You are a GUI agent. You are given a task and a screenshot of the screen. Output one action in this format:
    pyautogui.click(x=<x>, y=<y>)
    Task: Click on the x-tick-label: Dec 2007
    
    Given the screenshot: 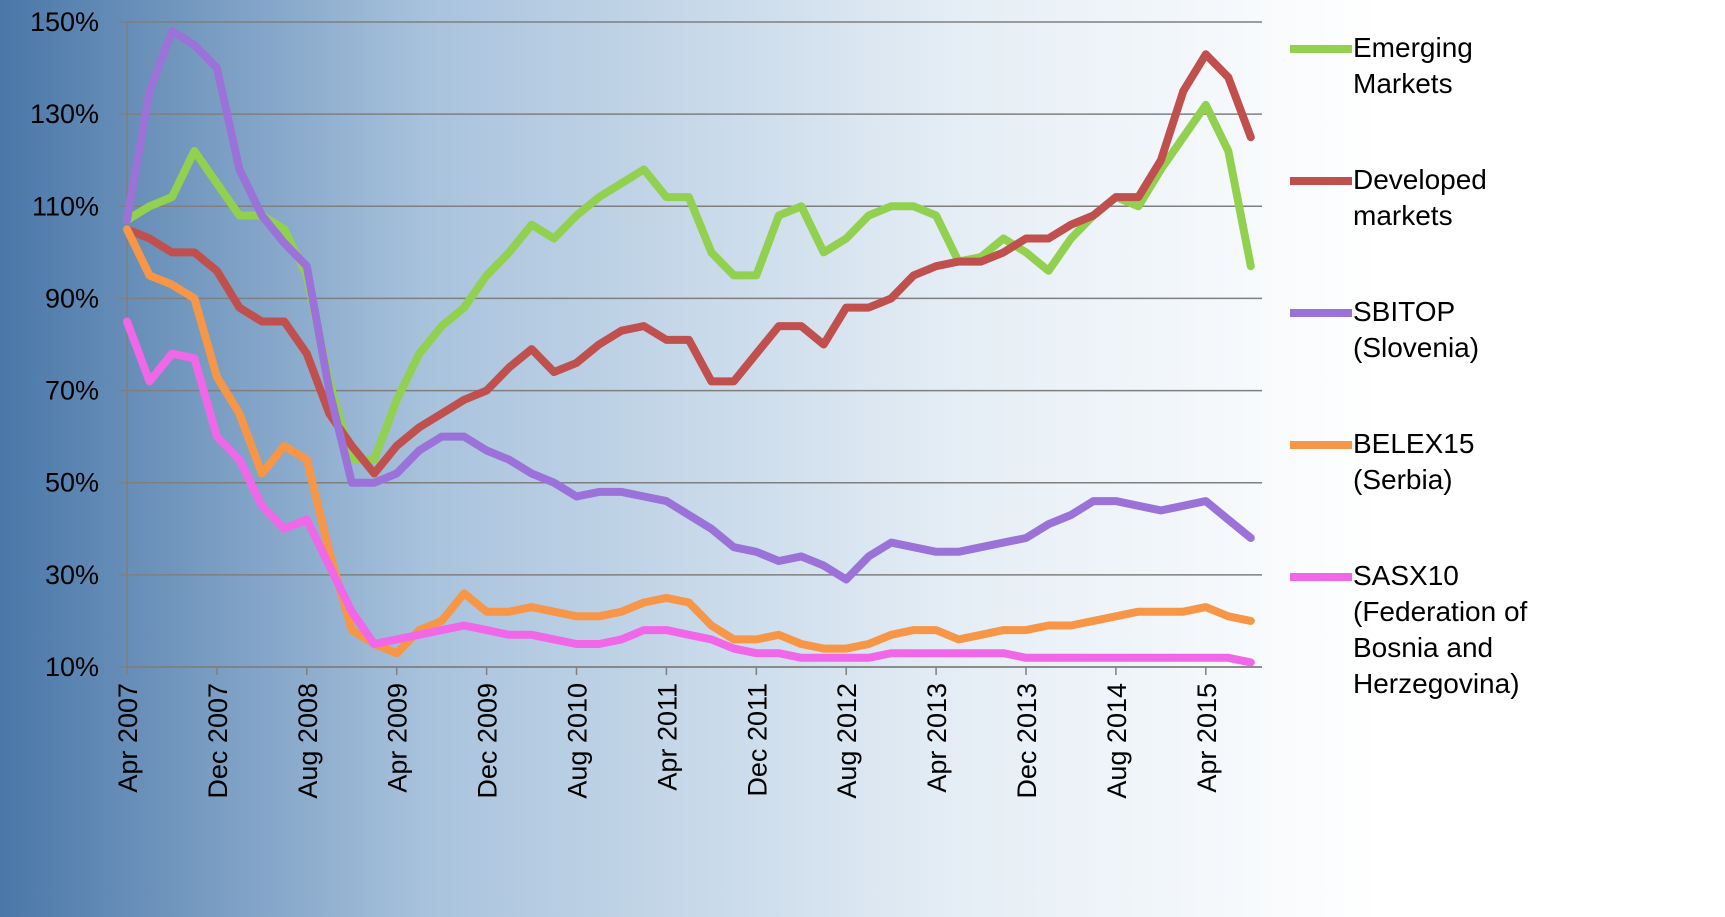 What is the action you would take?
    pyautogui.click(x=218, y=741)
    